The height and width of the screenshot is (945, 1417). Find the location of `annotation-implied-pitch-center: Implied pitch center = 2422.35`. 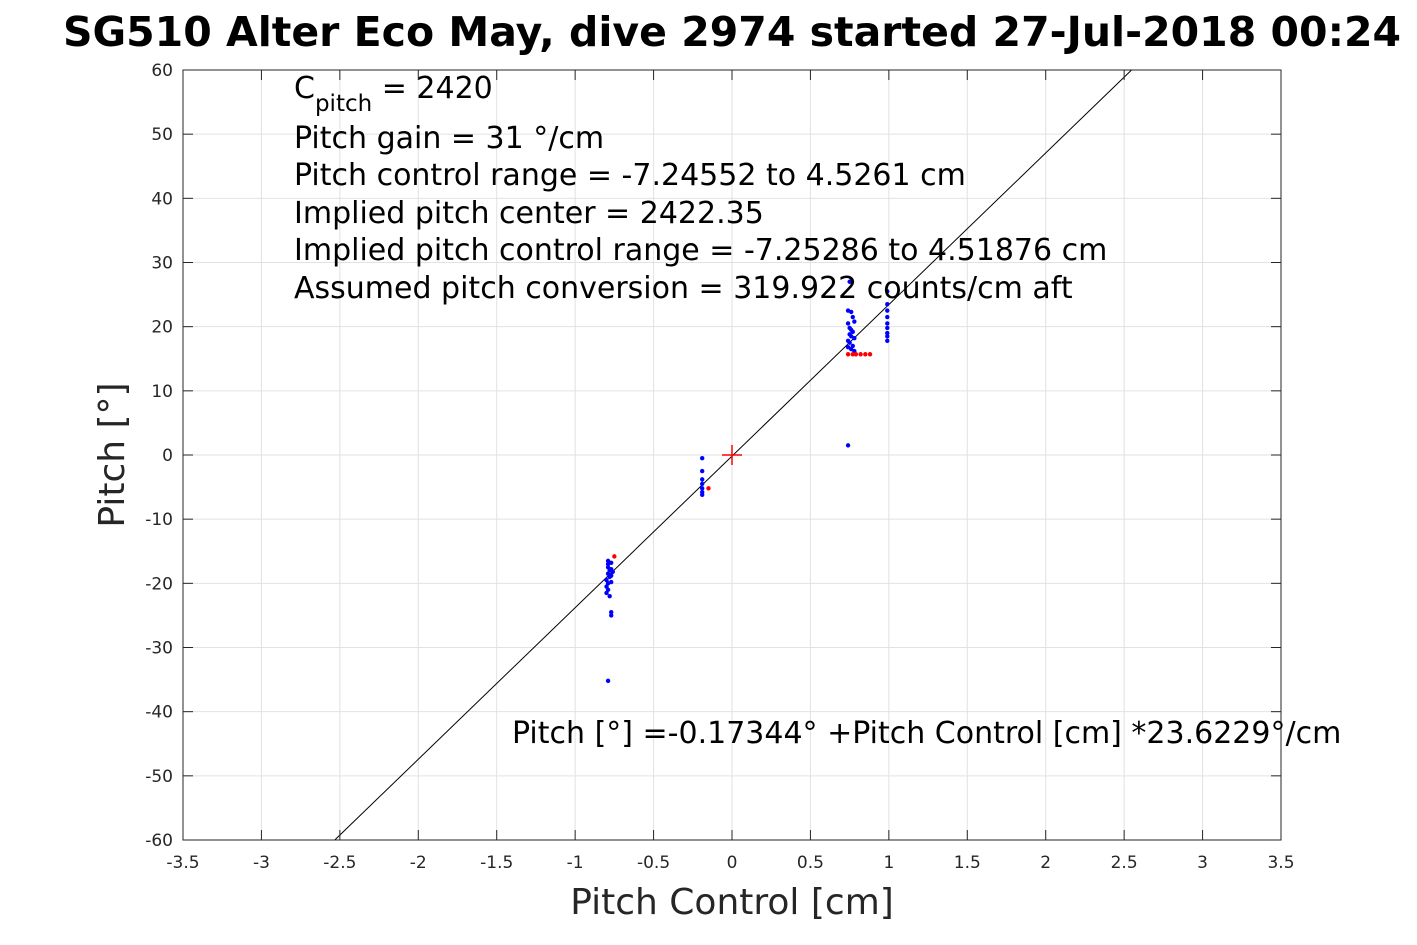

annotation-implied-pitch-center: Implied pitch center = 2422.35 is located at coordinates (529, 213).